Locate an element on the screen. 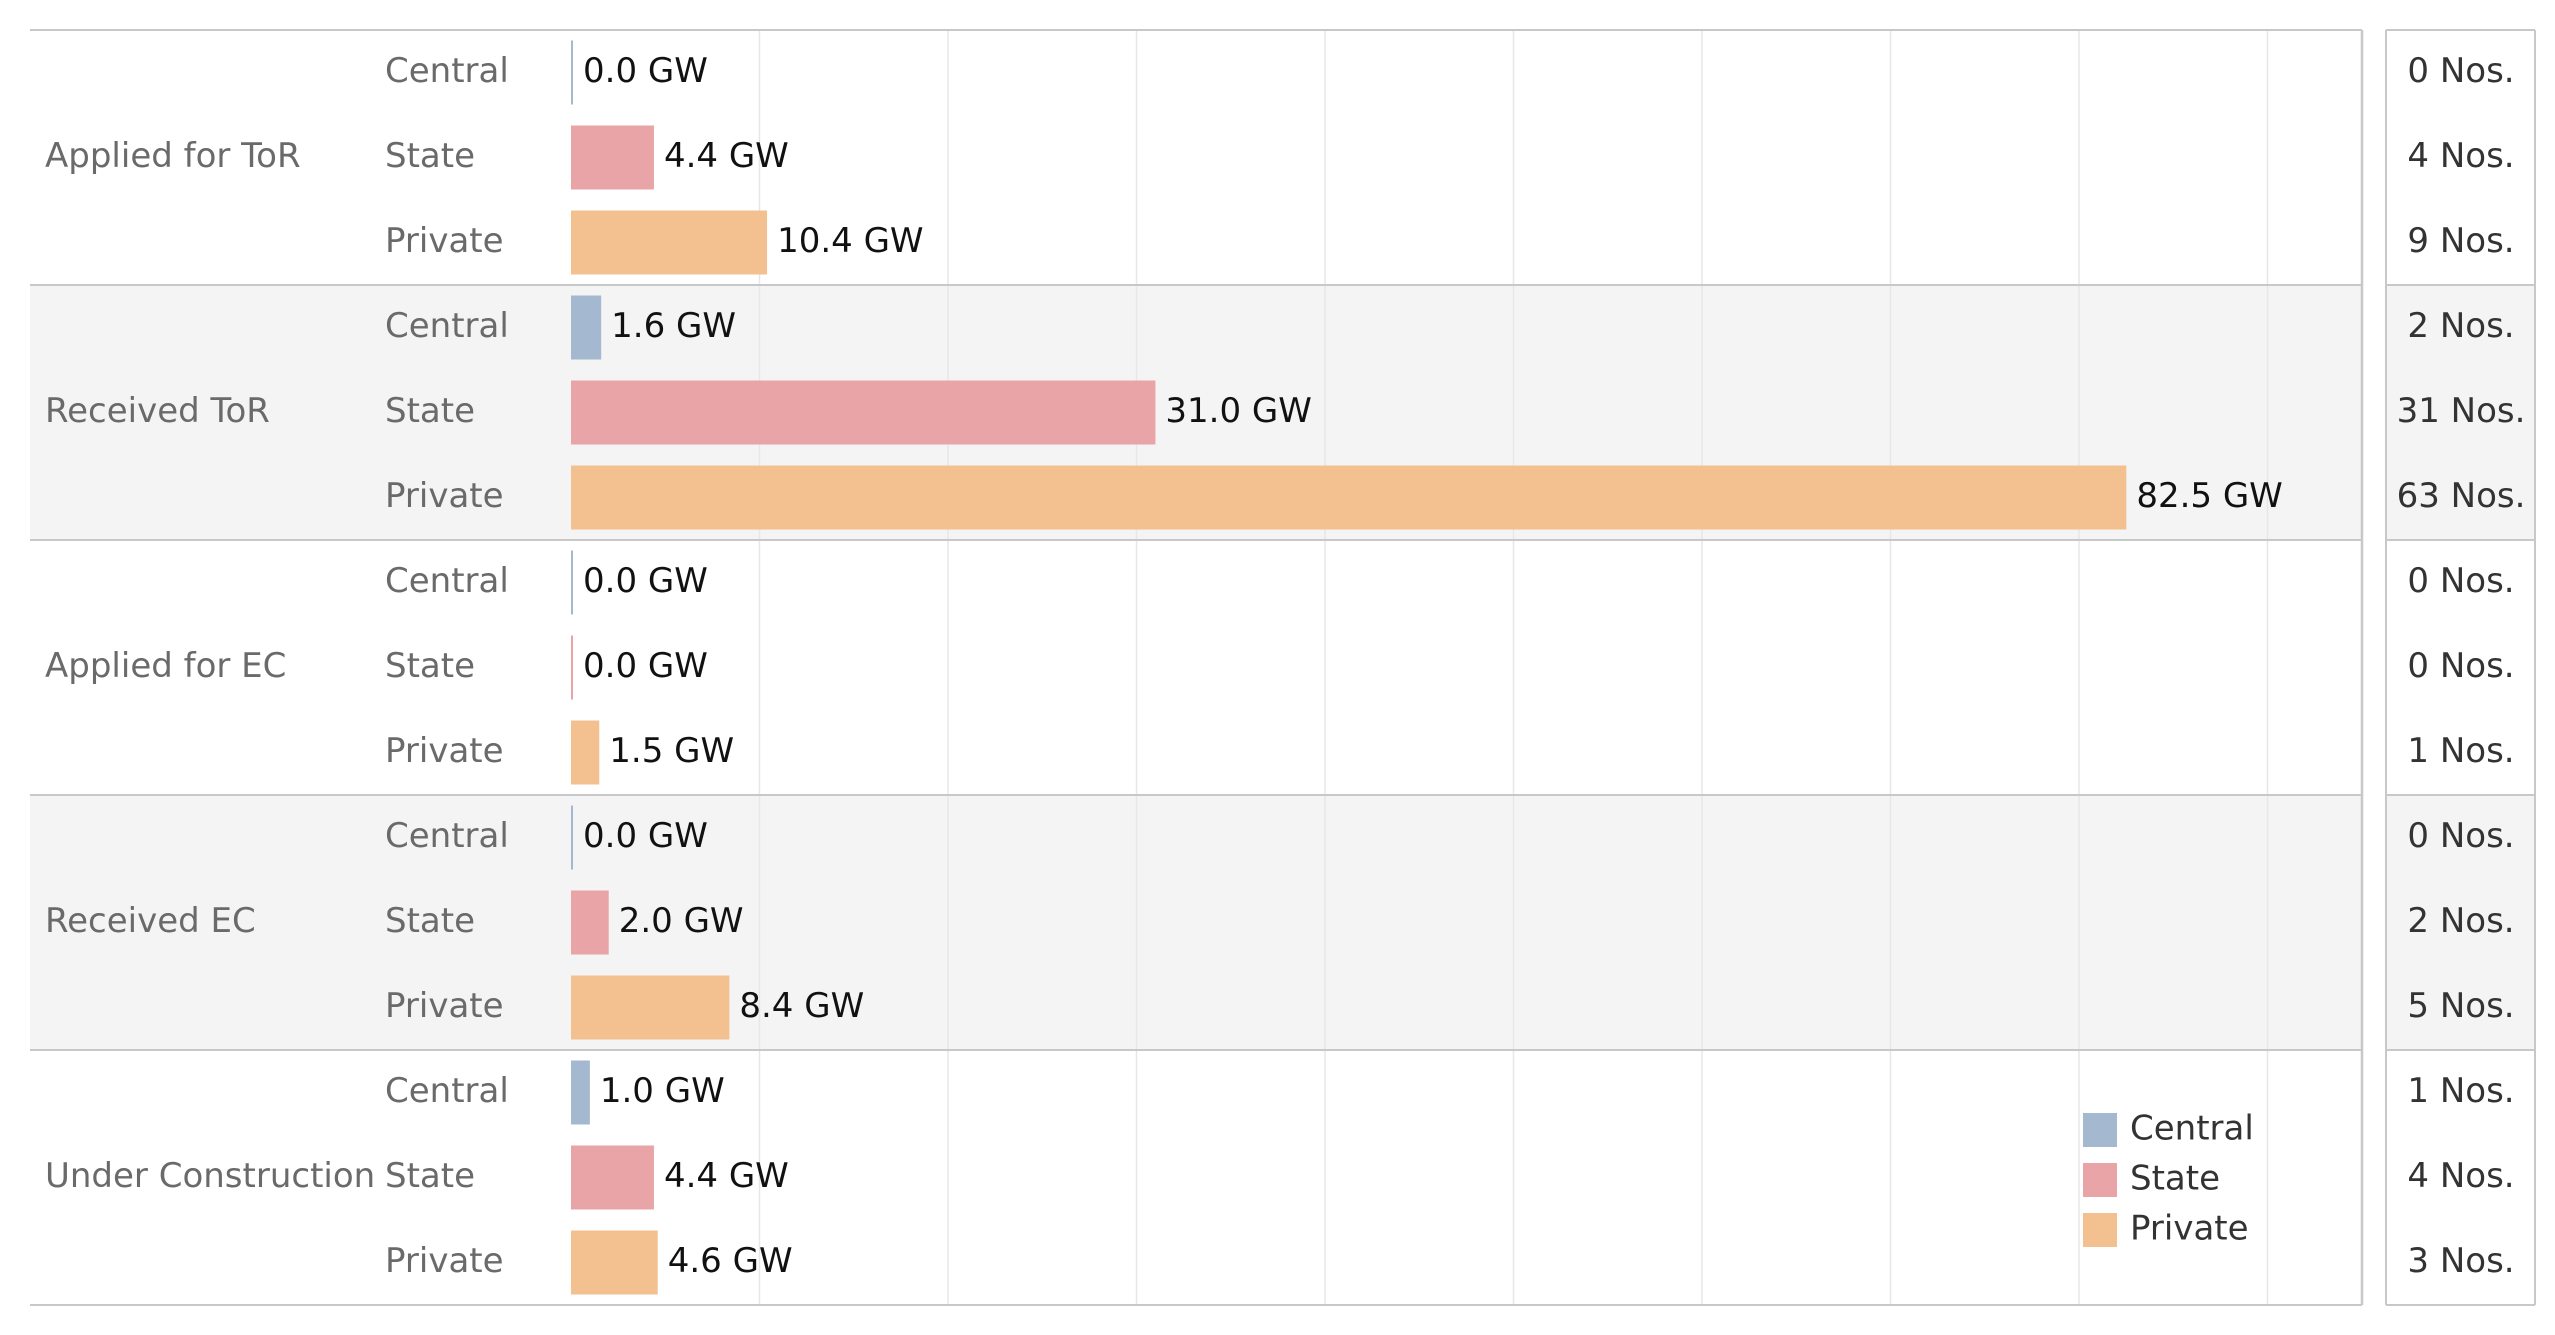  value-label-applied-for-ec-central: 0.0 GW is located at coordinates (645, 581).